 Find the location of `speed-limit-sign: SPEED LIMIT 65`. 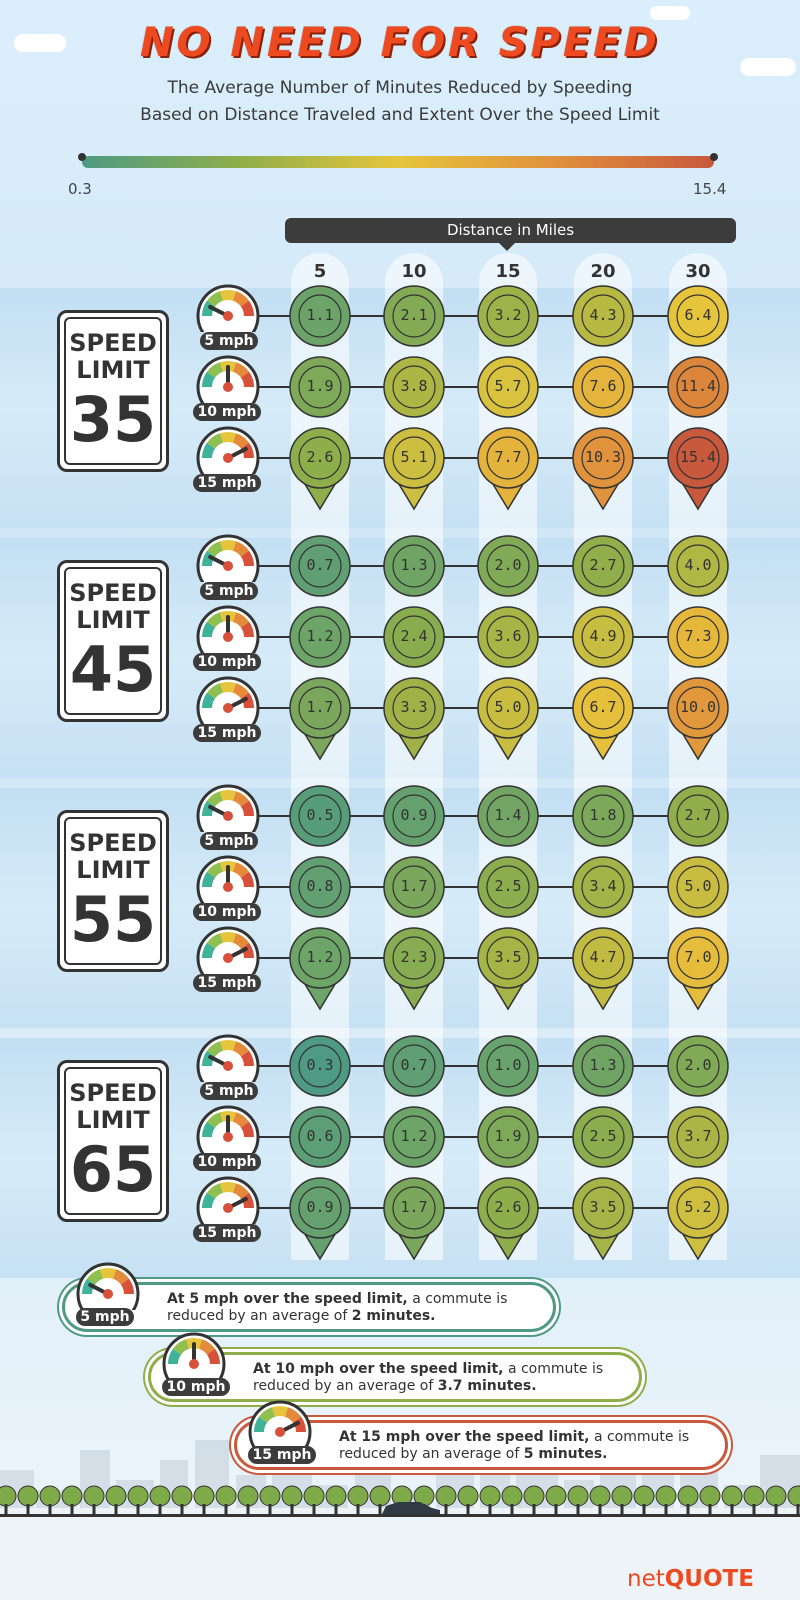

speed-limit-sign: SPEED LIMIT 65 is located at coordinates (113, 1141).